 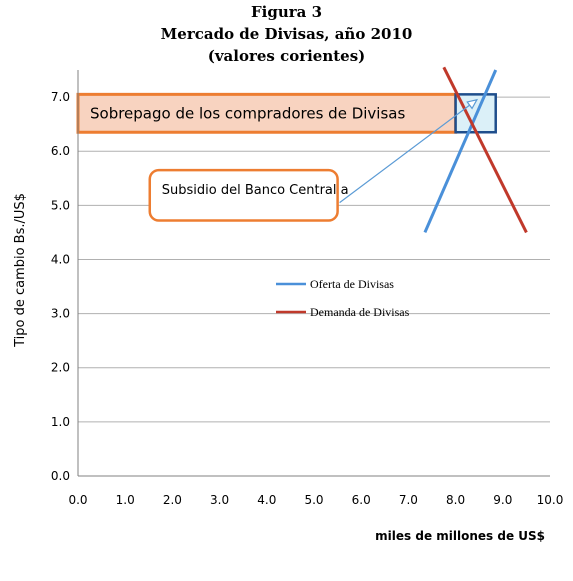 What do you see at coordinates (125, 500) in the screenshot?
I see `x-tick-label: 1.0` at bounding box center [125, 500].